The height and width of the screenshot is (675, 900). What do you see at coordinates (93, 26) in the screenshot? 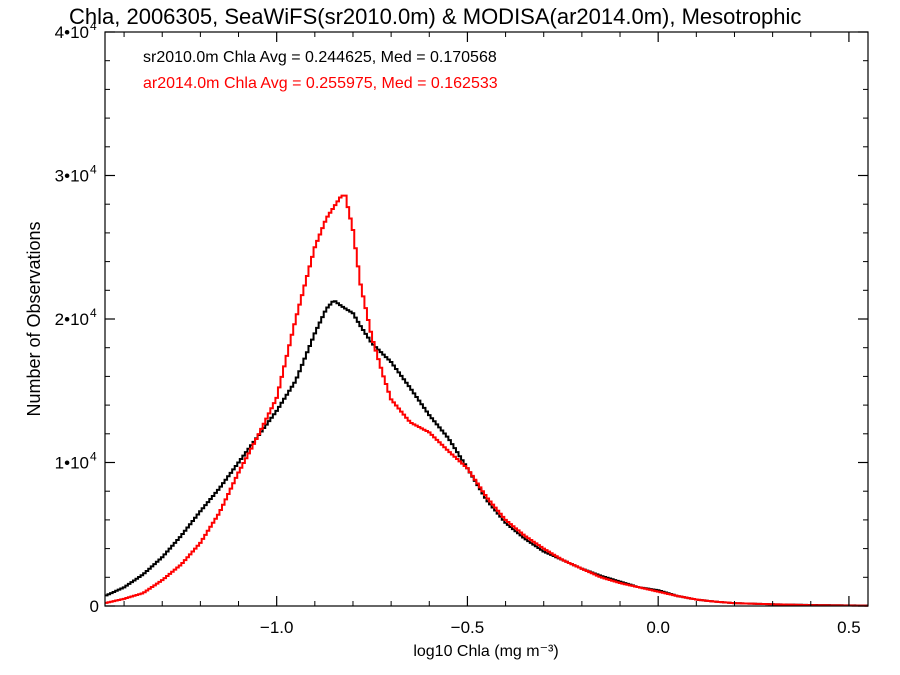
I see `y-tick-exponent-4: 4` at bounding box center [93, 26].